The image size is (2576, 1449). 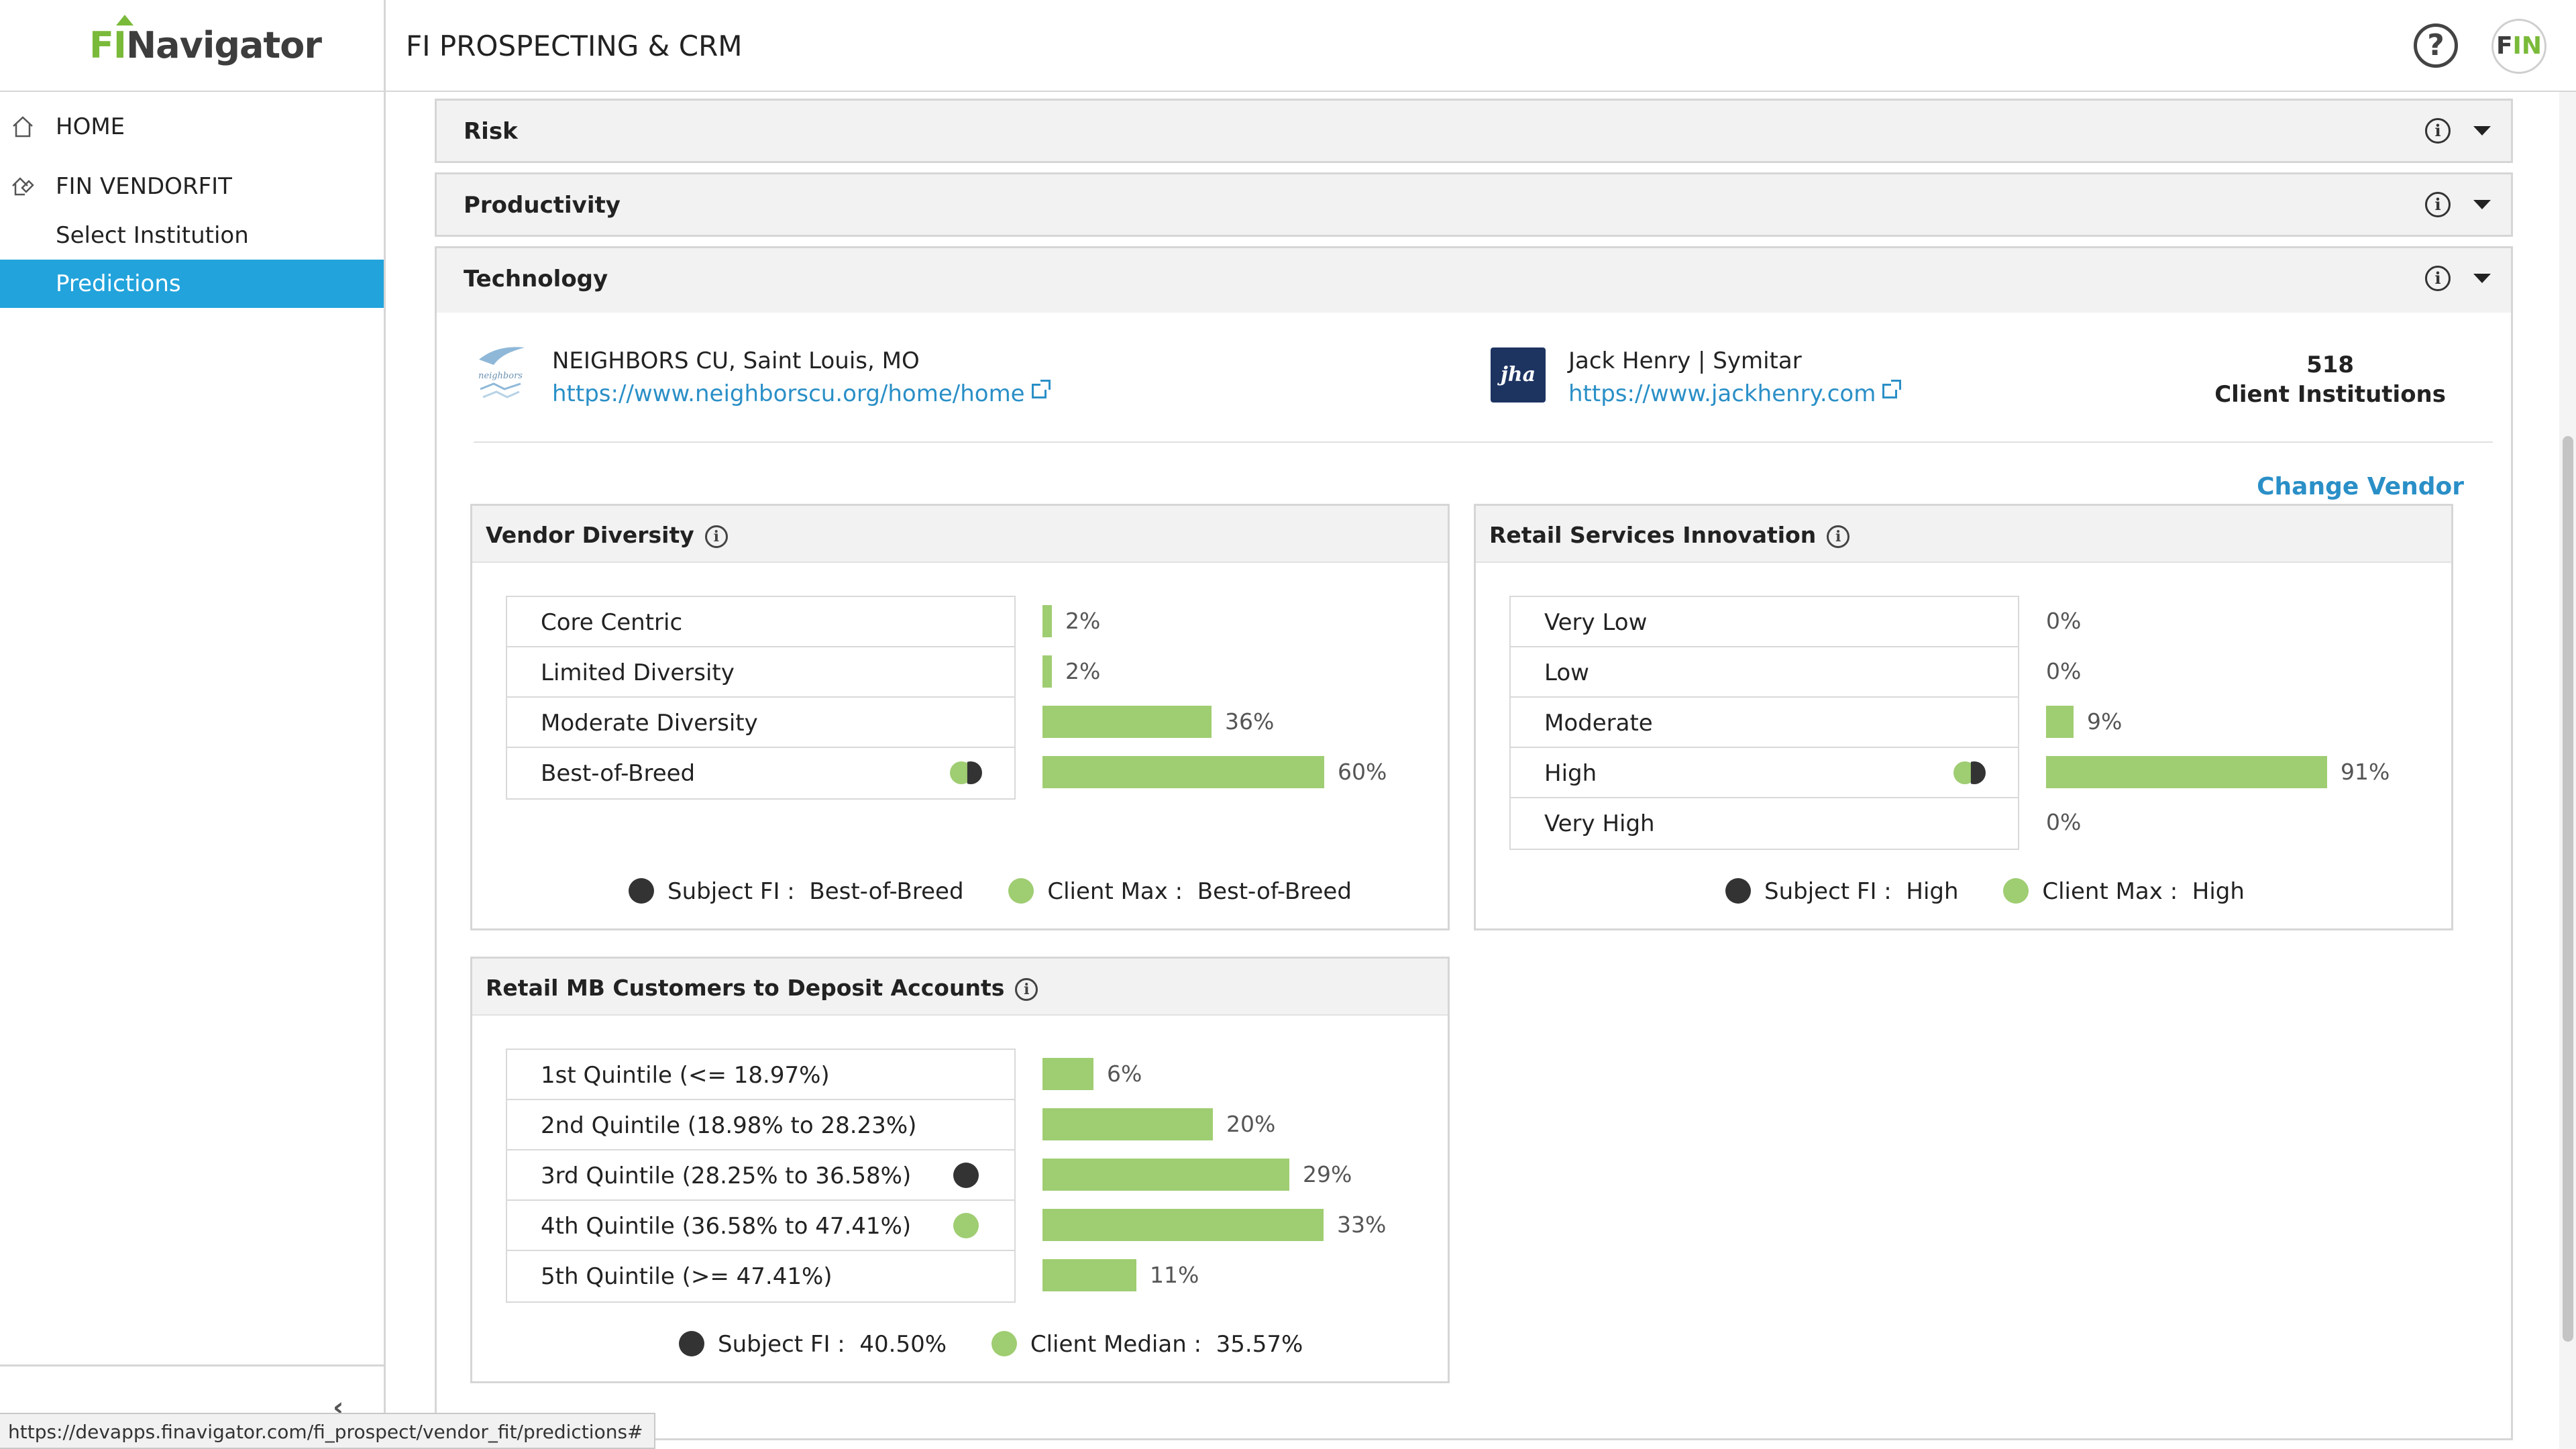 I want to click on fi-navigator-logo: FINavigator, so click(x=205, y=40).